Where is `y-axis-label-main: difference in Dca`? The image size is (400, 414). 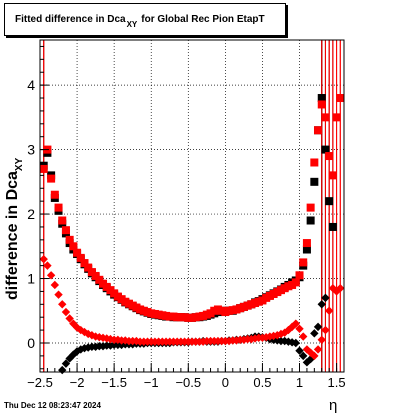 y-axis-label-main: difference in Dca is located at coordinates (12, 235).